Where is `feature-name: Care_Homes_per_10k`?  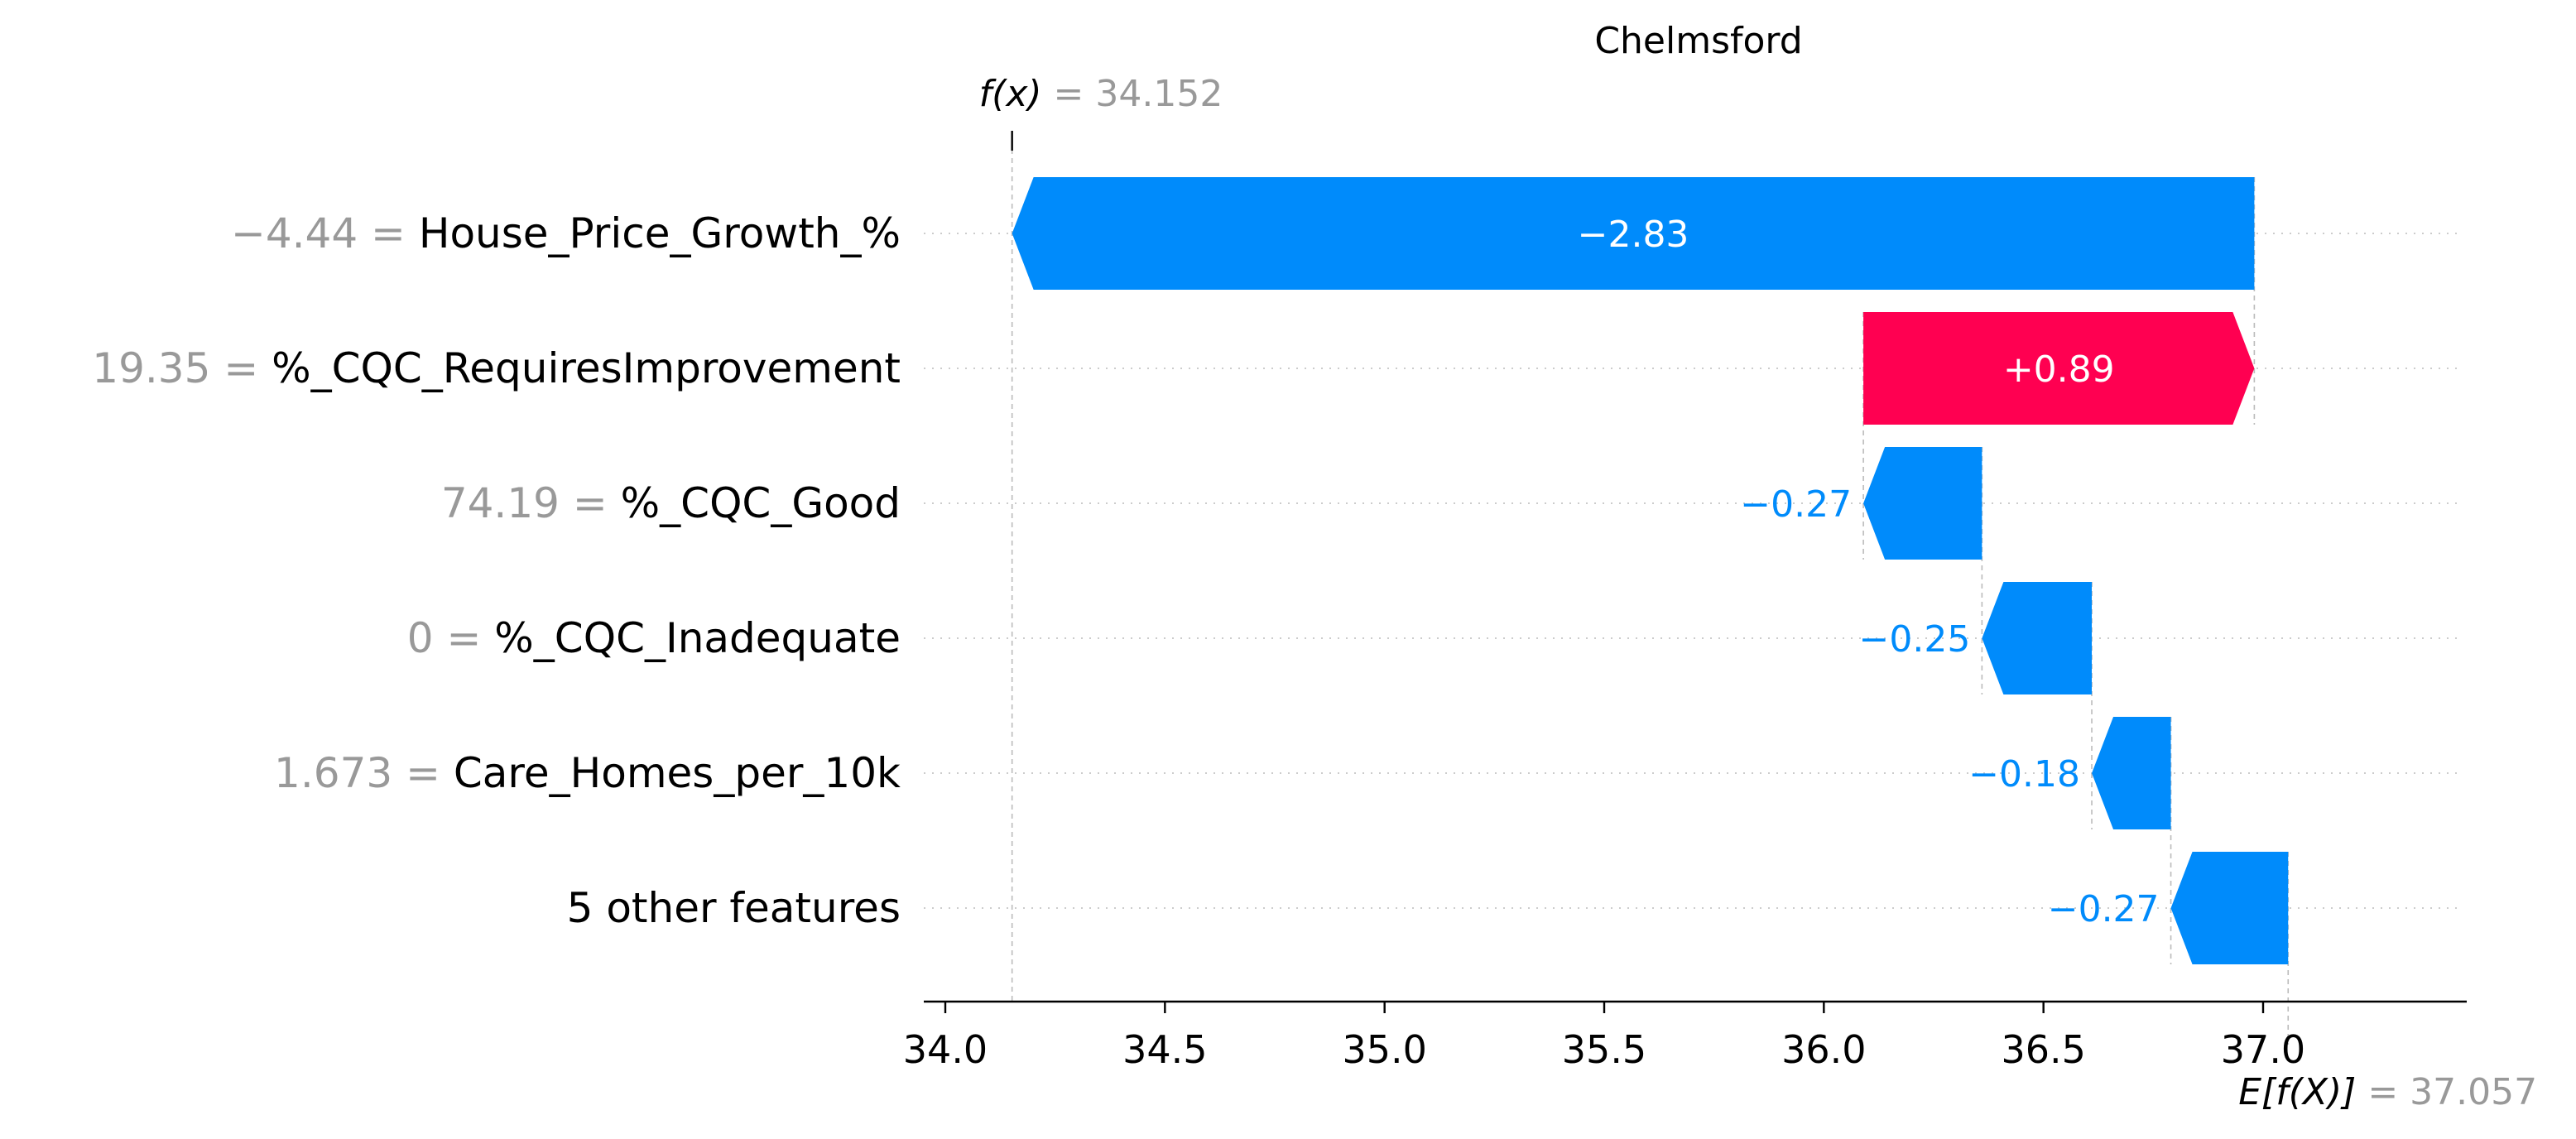 feature-name: Care_Homes_per_10k is located at coordinates (677, 773).